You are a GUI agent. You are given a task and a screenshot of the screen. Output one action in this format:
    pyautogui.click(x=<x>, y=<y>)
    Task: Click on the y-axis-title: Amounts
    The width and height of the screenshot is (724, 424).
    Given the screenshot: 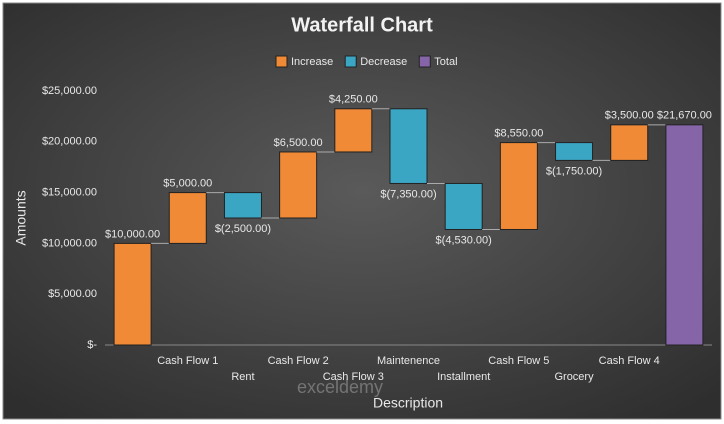 What is the action you would take?
    pyautogui.click(x=21, y=217)
    